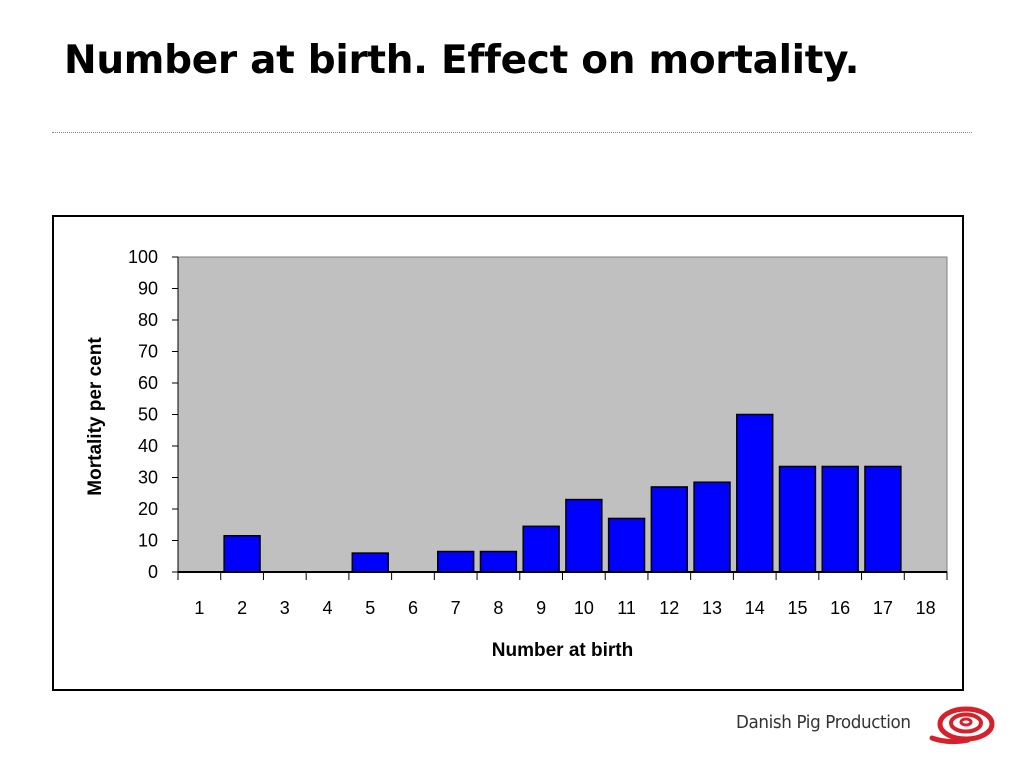  Describe the element at coordinates (926, 608) in the screenshot. I see `x-tick-label: 18` at that location.